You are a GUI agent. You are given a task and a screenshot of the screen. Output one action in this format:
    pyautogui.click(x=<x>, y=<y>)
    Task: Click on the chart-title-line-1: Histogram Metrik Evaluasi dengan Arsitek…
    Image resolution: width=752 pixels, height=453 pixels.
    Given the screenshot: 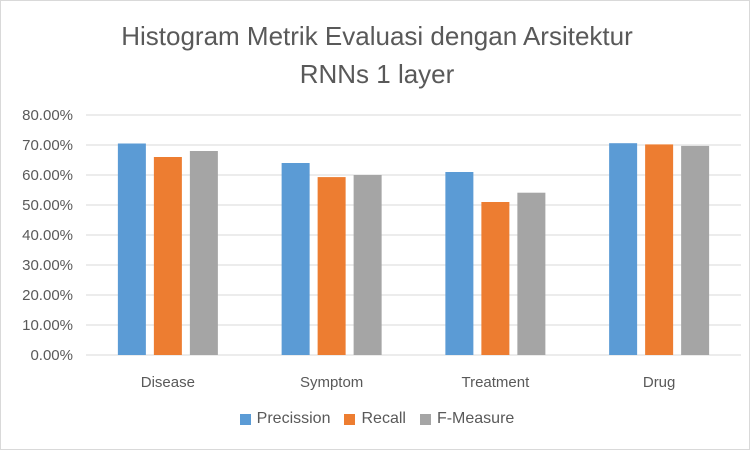 What is the action you would take?
    pyautogui.click(x=377, y=36)
    